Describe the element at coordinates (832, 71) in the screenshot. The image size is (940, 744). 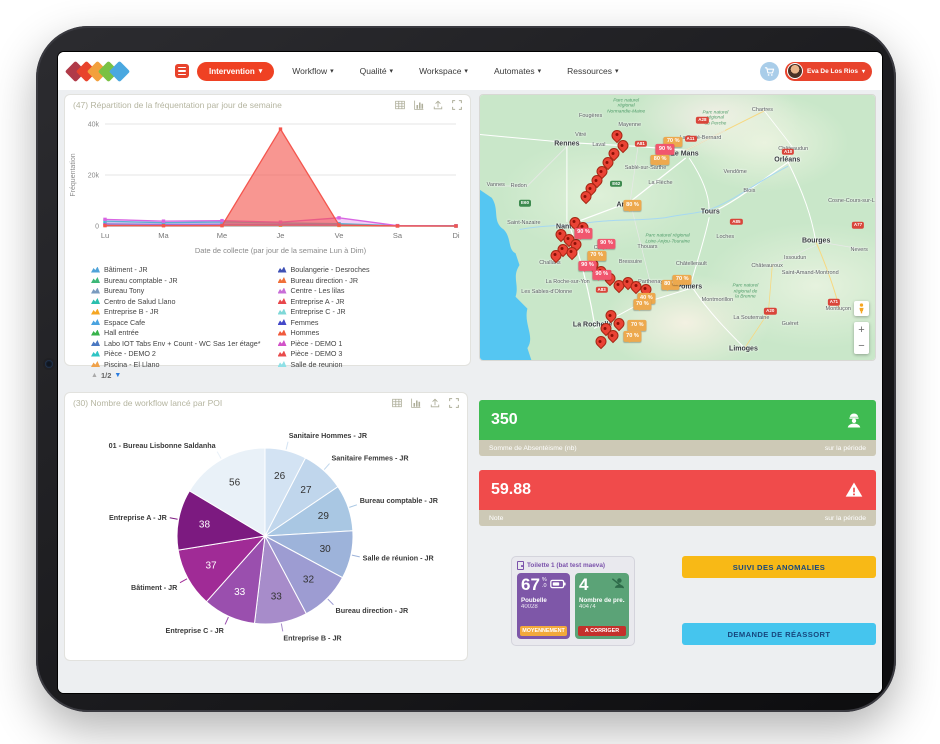
I see `user-name: Eva De Los Rios` at that location.